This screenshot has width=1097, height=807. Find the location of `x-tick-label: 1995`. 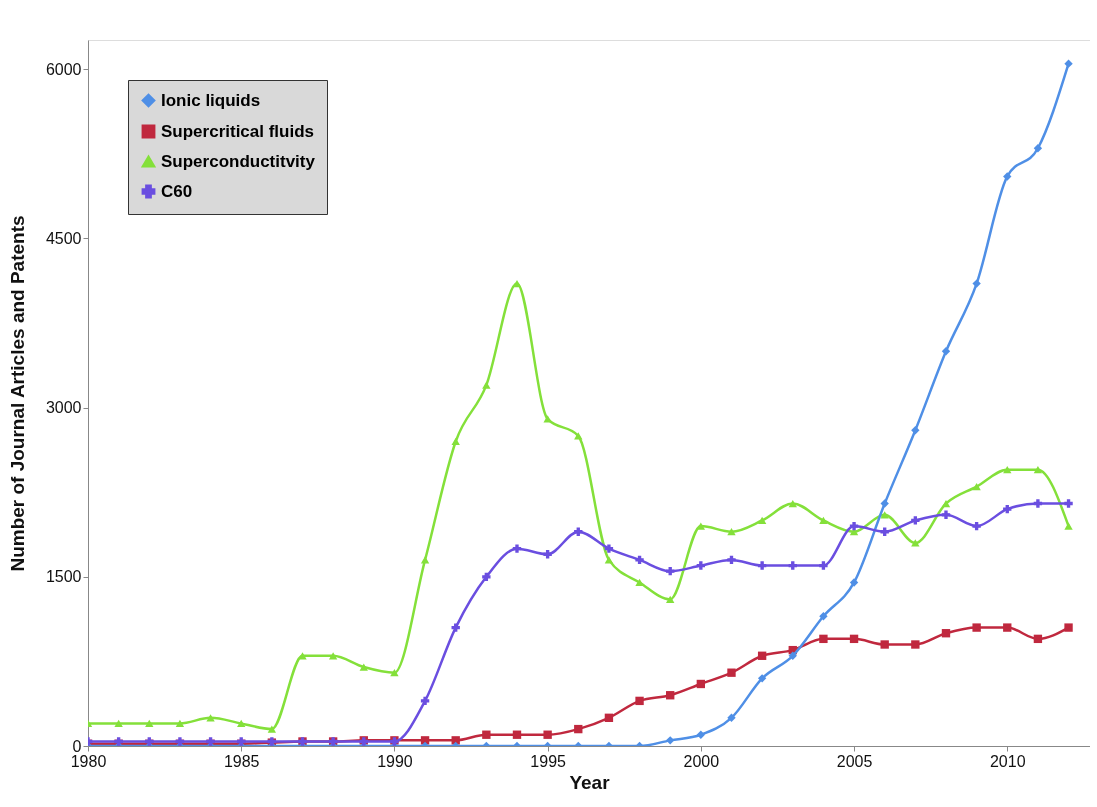

x-tick-label: 1995 is located at coordinates (548, 761).